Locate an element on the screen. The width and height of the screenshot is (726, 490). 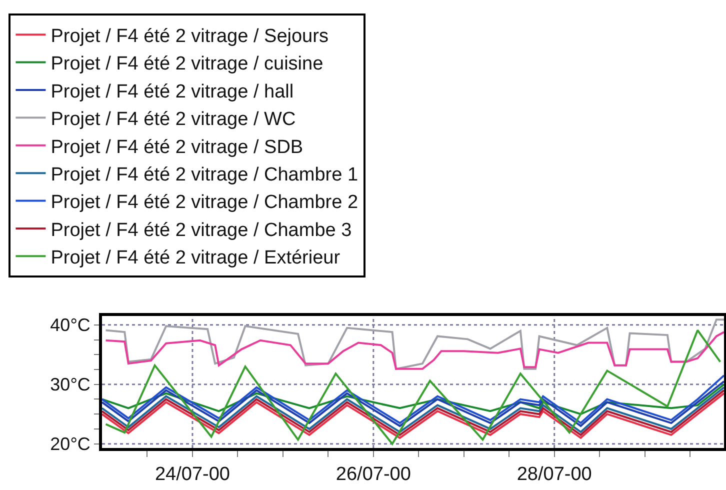
x-tick-label: 28/07-00 is located at coordinates (554, 474).